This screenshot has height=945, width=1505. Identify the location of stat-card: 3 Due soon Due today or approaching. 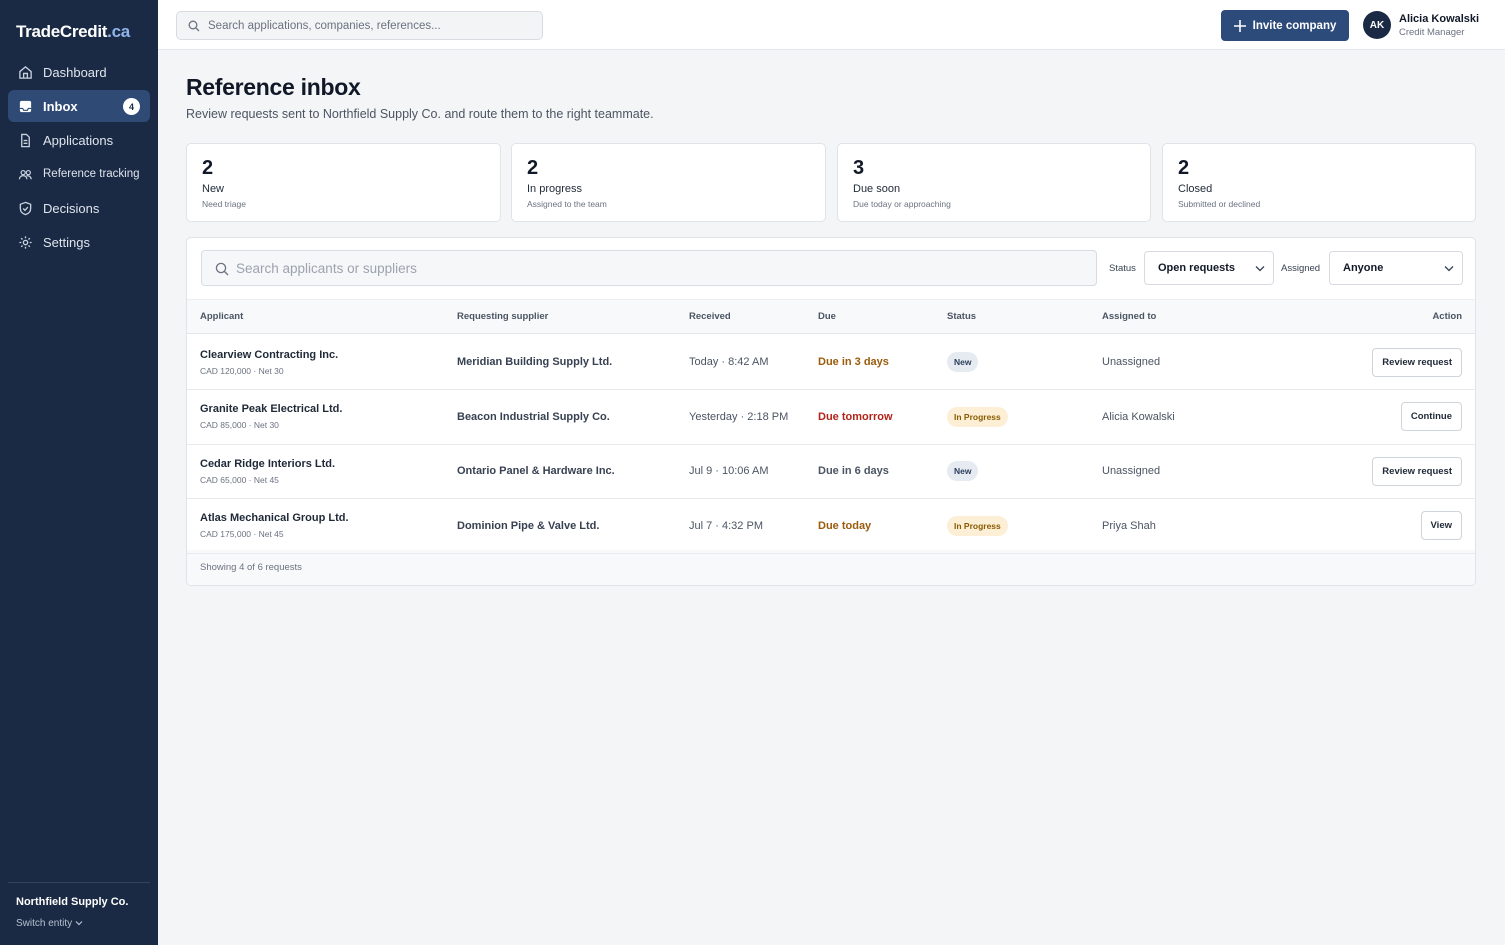
(994, 182).